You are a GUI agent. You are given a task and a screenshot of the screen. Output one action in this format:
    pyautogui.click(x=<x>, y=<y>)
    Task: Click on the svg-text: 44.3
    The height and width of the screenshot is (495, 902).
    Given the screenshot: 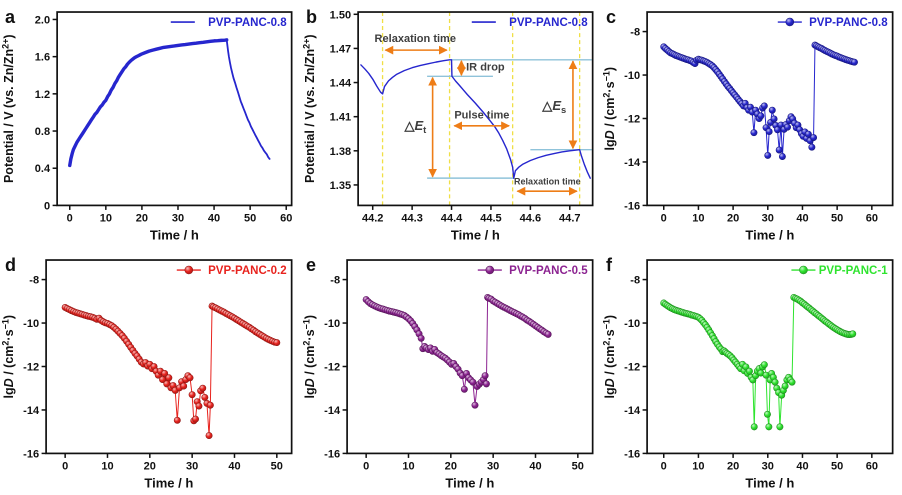 What is the action you would take?
    pyautogui.click(x=411, y=218)
    